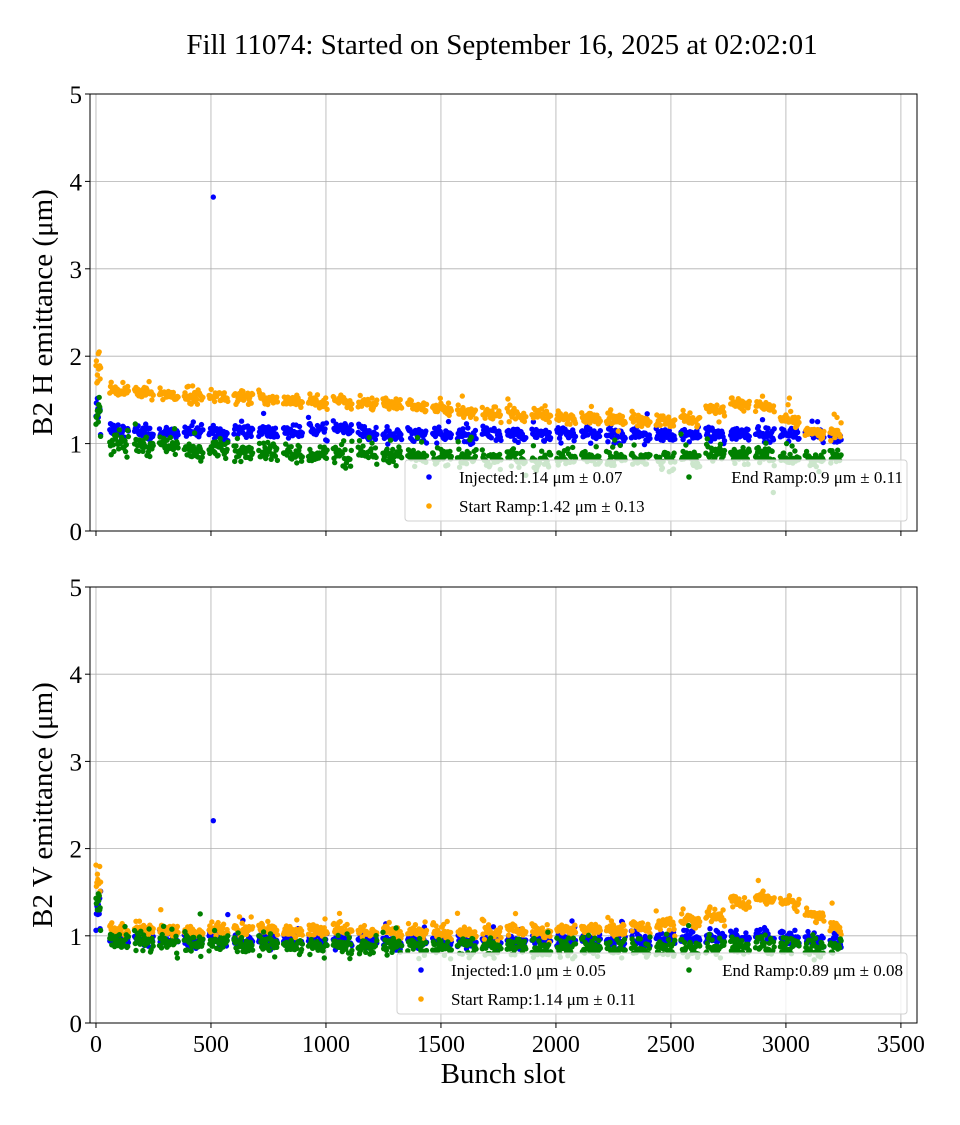 The image size is (960, 1125). Describe the element at coordinates (76, 445) in the screenshot. I see `y-tick-label: 1` at that location.